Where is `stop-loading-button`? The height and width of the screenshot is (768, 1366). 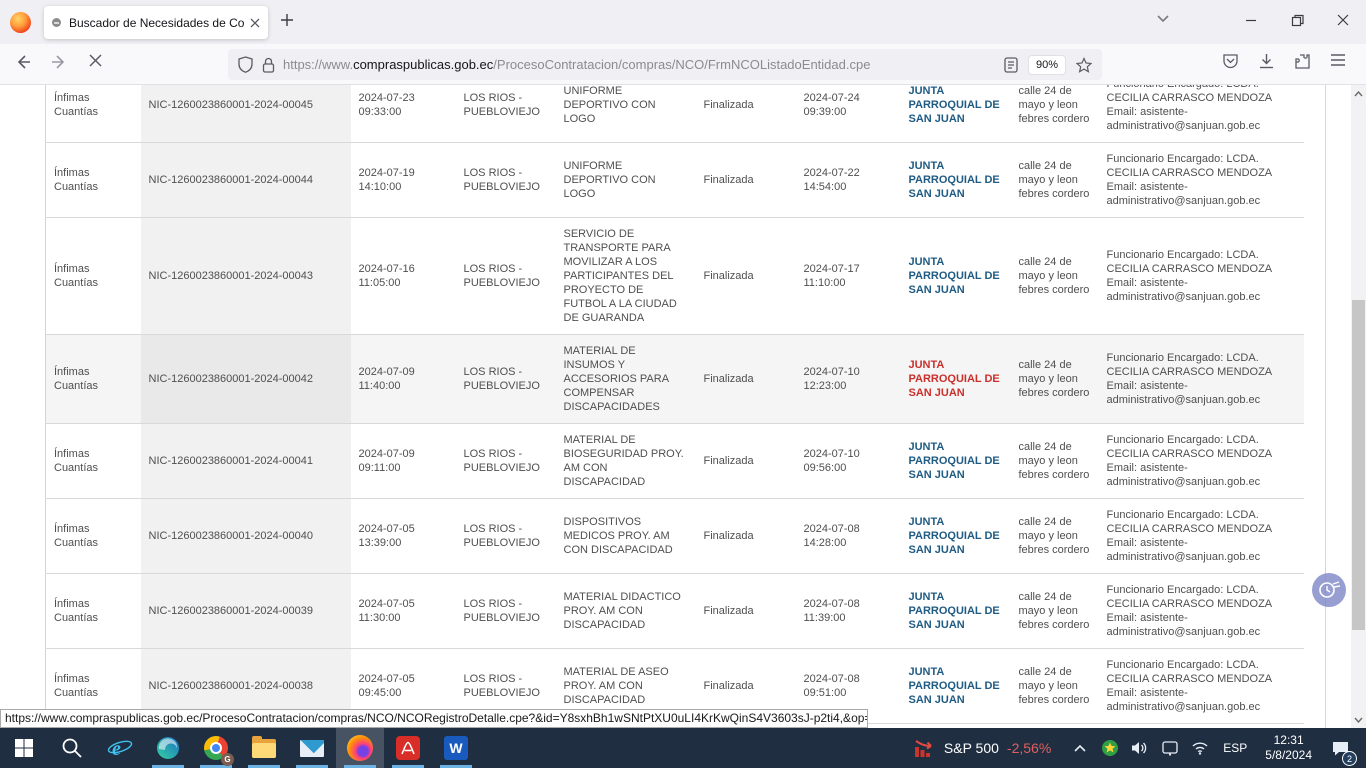 stop-loading-button is located at coordinates (95, 60).